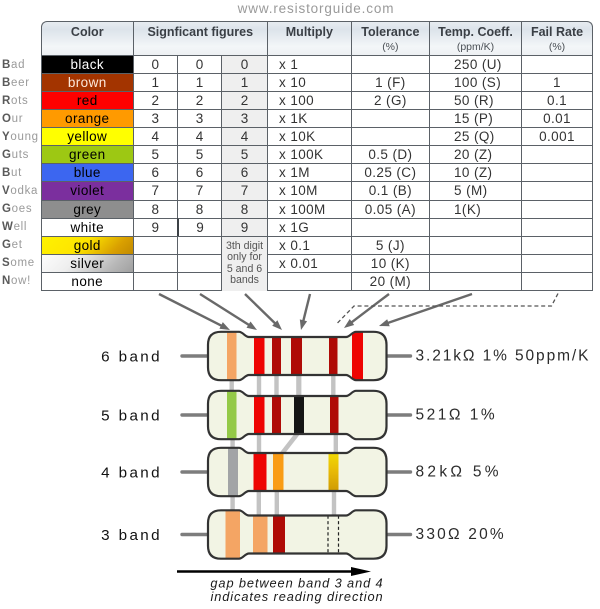  What do you see at coordinates (457, 414) in the screenshot?
I see `svg-text: 521Ω 1%` at bounding box center [457, 414].